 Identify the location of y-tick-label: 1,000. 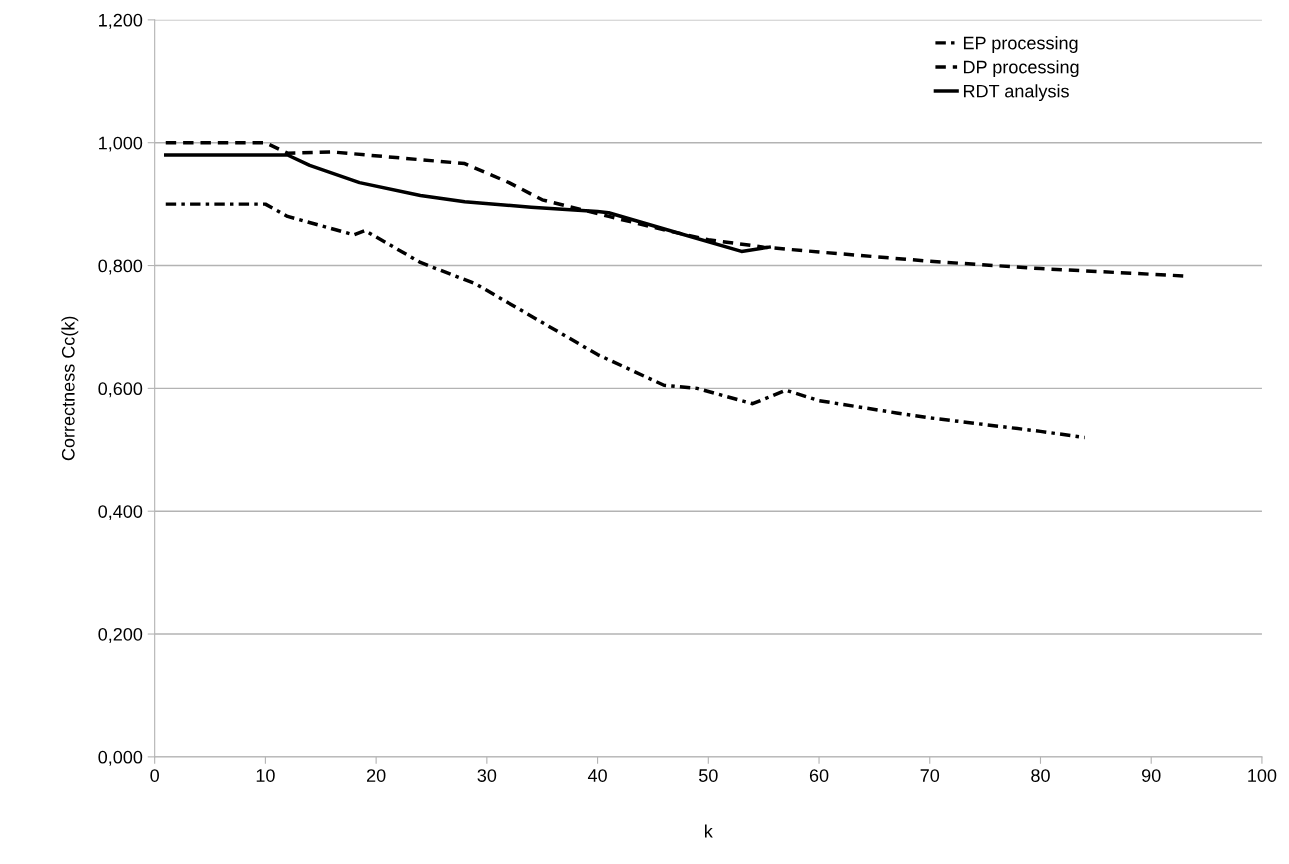
(121, 144).